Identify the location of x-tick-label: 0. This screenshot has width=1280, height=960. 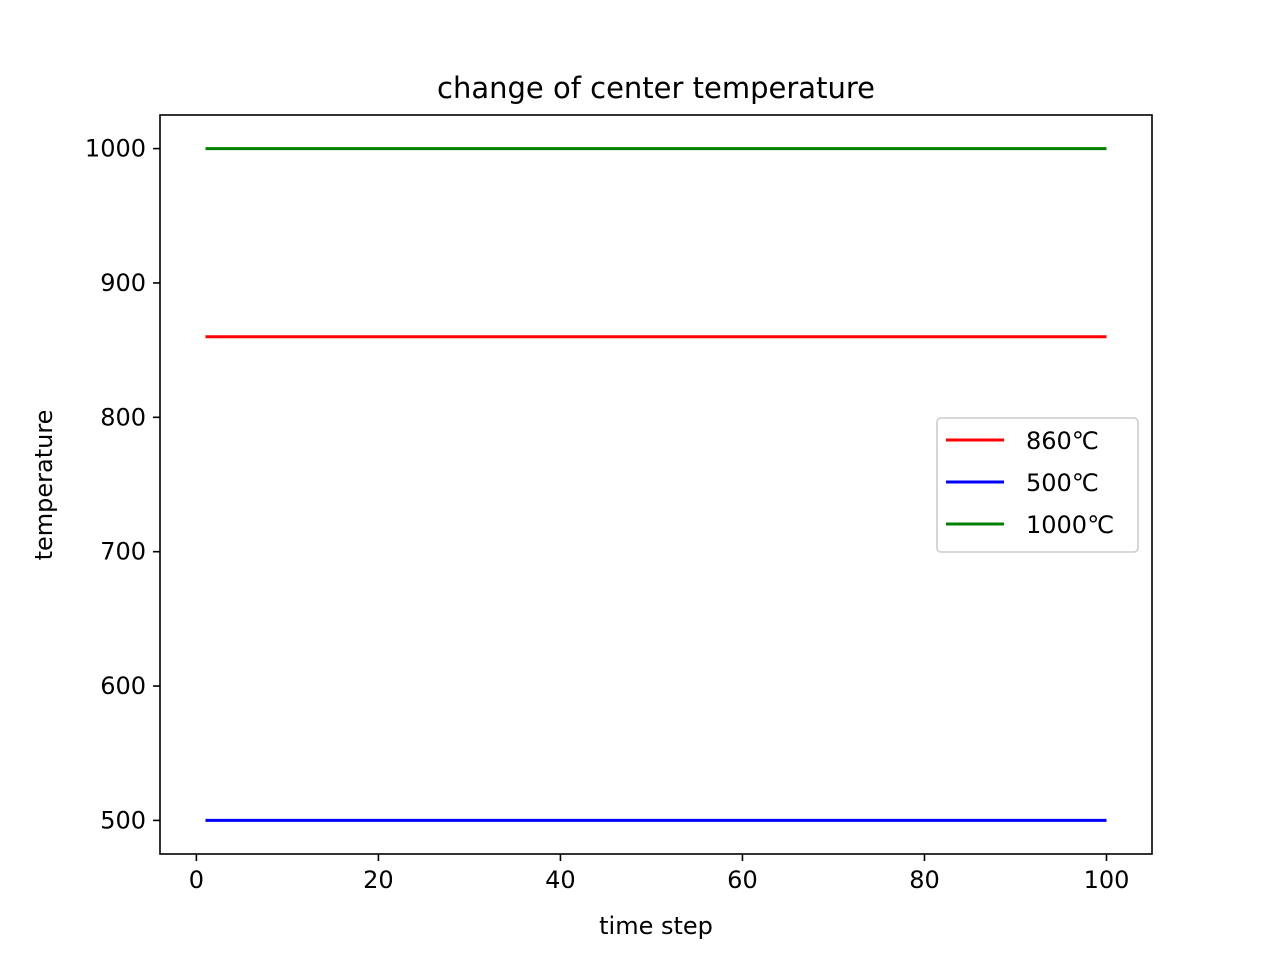
(196, 880).